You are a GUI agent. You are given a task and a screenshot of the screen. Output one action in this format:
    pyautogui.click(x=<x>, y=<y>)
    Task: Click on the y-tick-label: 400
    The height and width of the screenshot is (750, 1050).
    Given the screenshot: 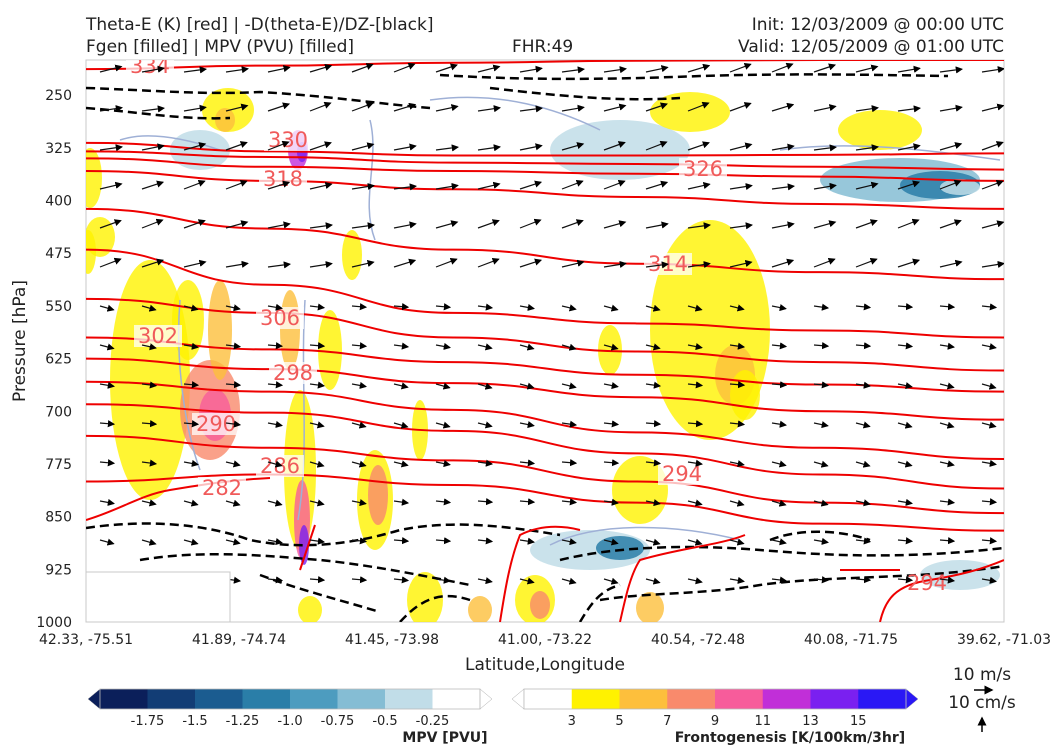 What is the action you would take?
    pyautogui.click(x=58, y=202)
    